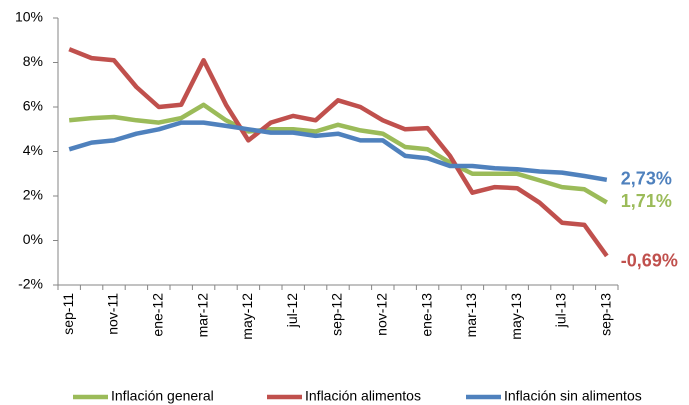 The width and height of the screenshot is (689, 405). Describe the element at coordinates (337, 314) in the screenshot. I see `x-tick-label: sep-12` at that location.